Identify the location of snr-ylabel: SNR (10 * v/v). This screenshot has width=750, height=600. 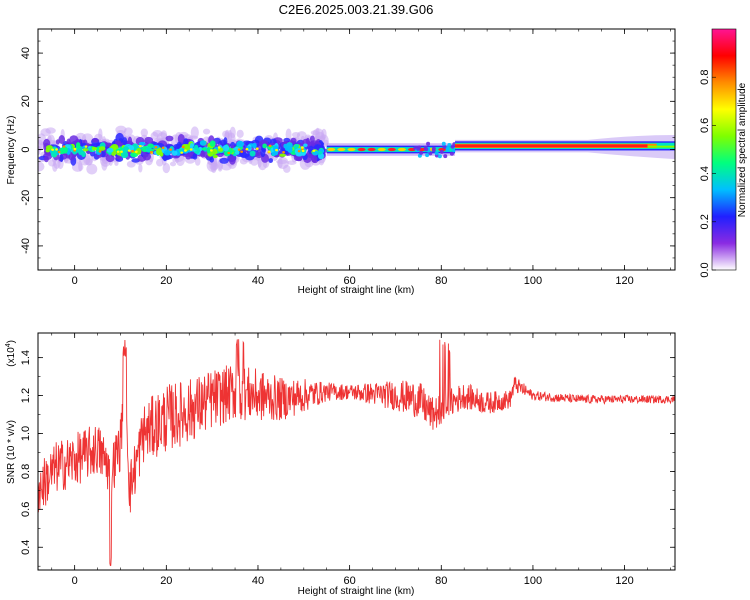
(11, 452).